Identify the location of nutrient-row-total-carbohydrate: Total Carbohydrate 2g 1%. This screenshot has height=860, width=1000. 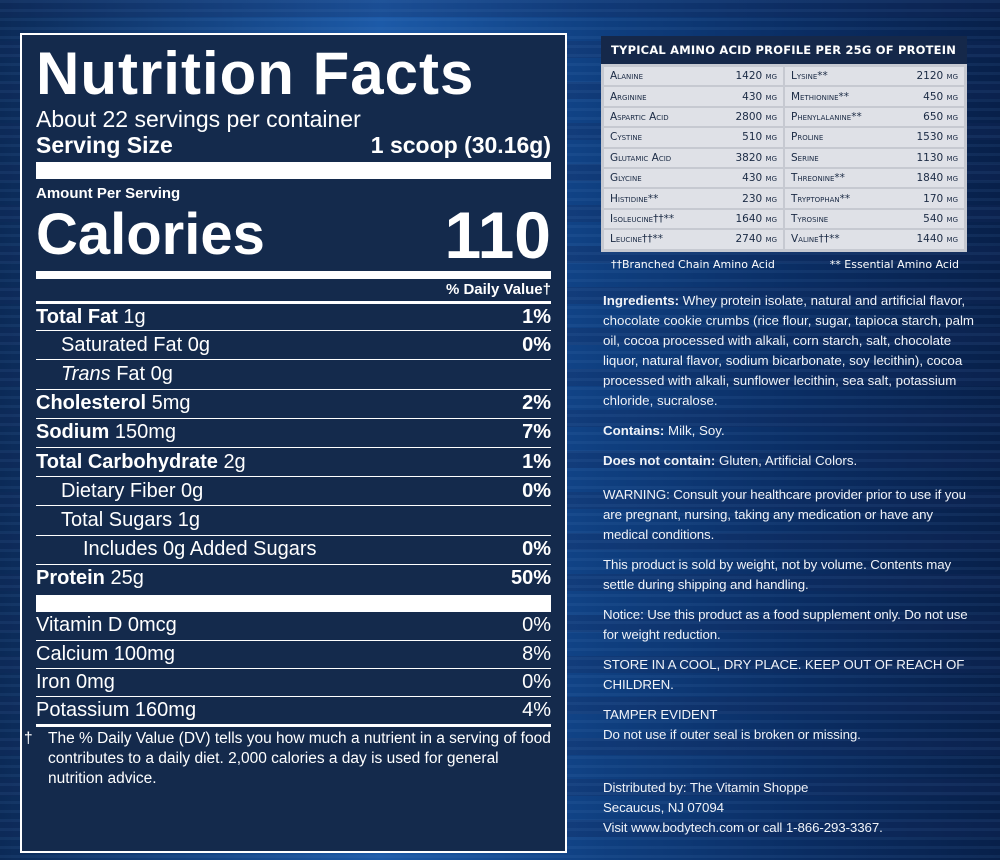
(293, 461).